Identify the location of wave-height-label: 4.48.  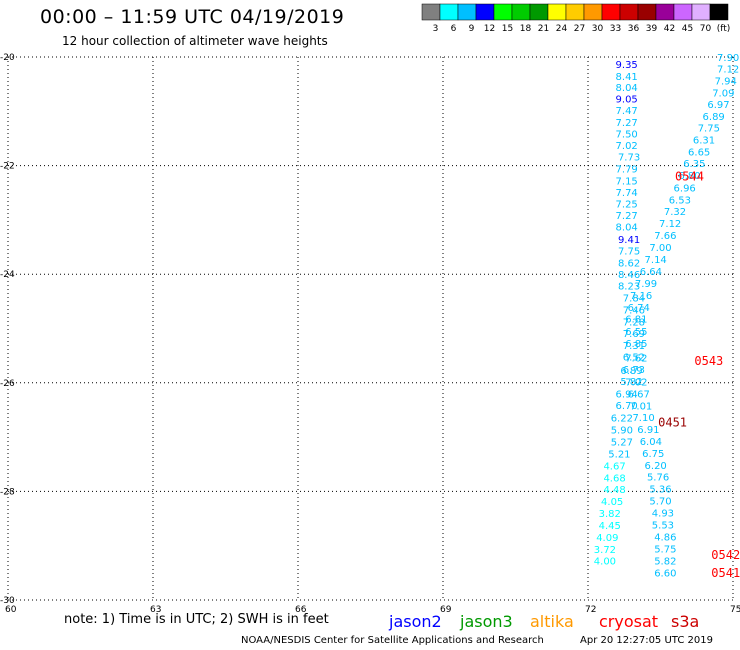
(614, 490).